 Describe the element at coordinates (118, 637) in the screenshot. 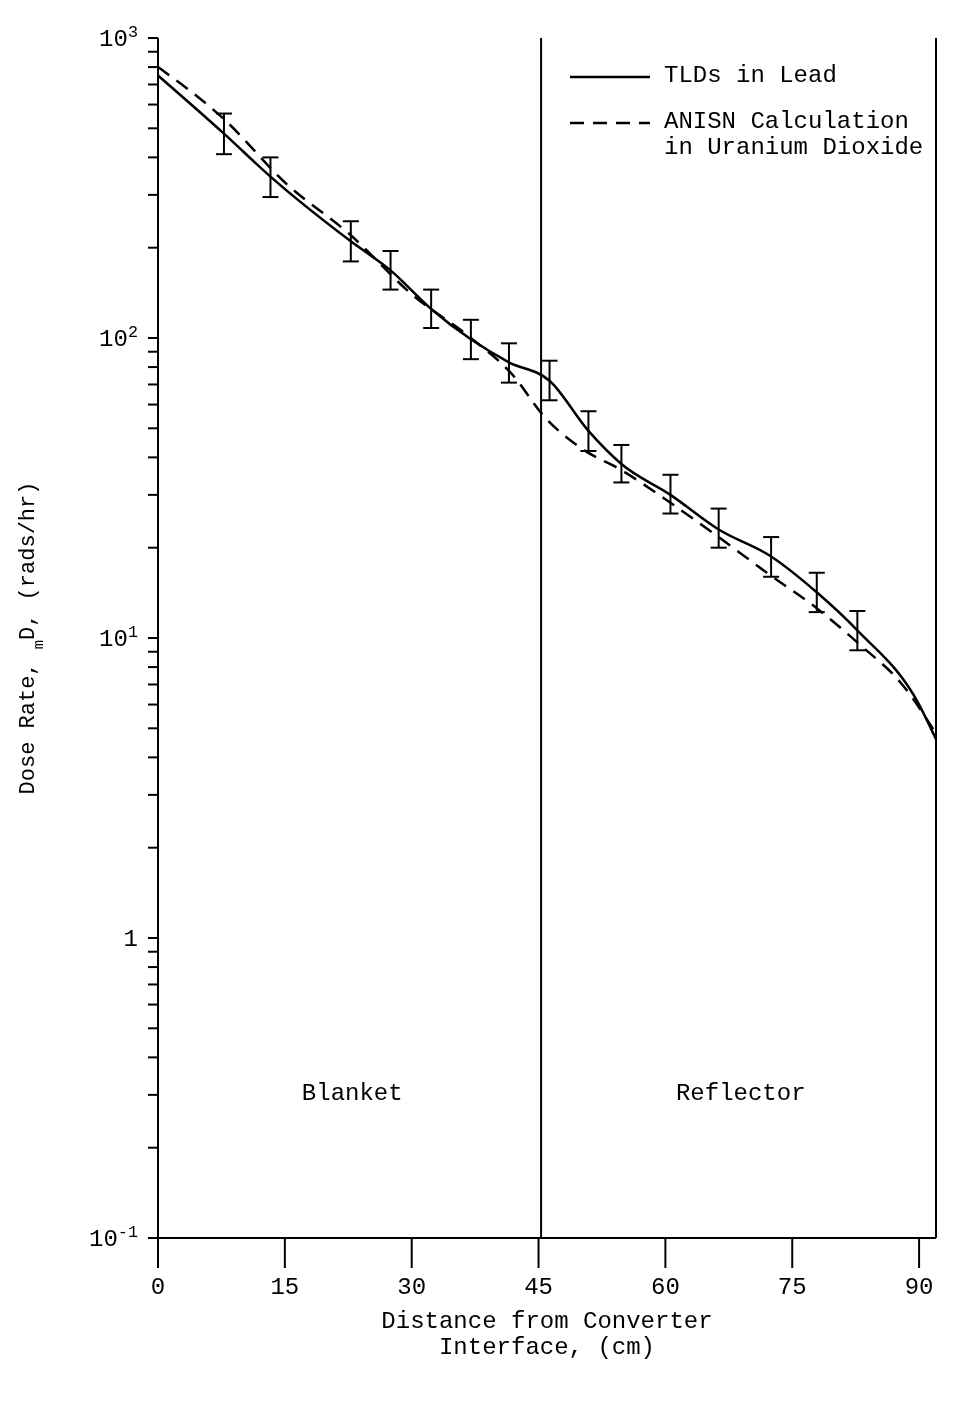

I see `y-tick-label: 10$^{1}$` at that location.